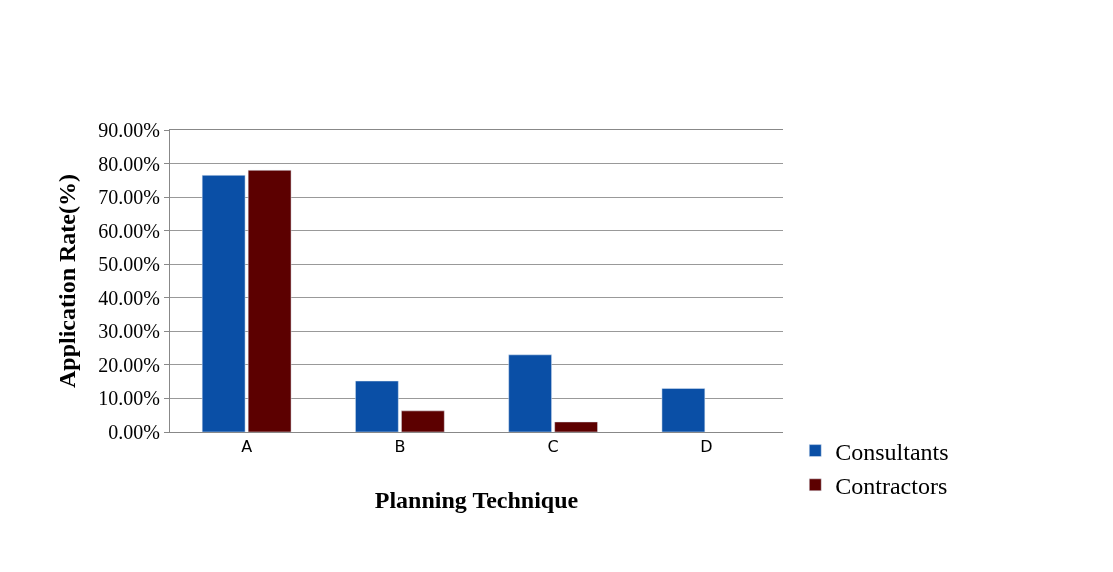 This screenshot has width=1113, height=572. What do you see at coordinates (129, 163) in the screenshot?
I see `y-tick-label: 80.00%` at bounding box center [129, 163].